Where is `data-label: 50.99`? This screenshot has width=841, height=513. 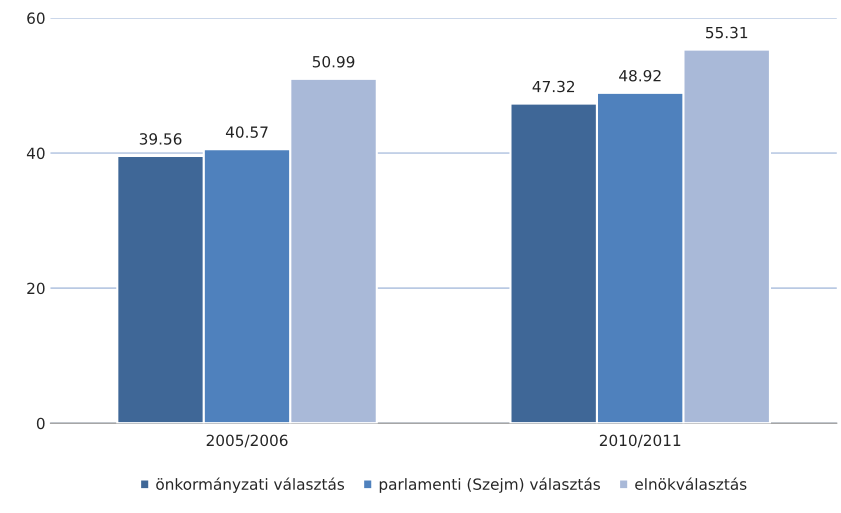 data-label: 50.99 is located at coordinates (333, 62).